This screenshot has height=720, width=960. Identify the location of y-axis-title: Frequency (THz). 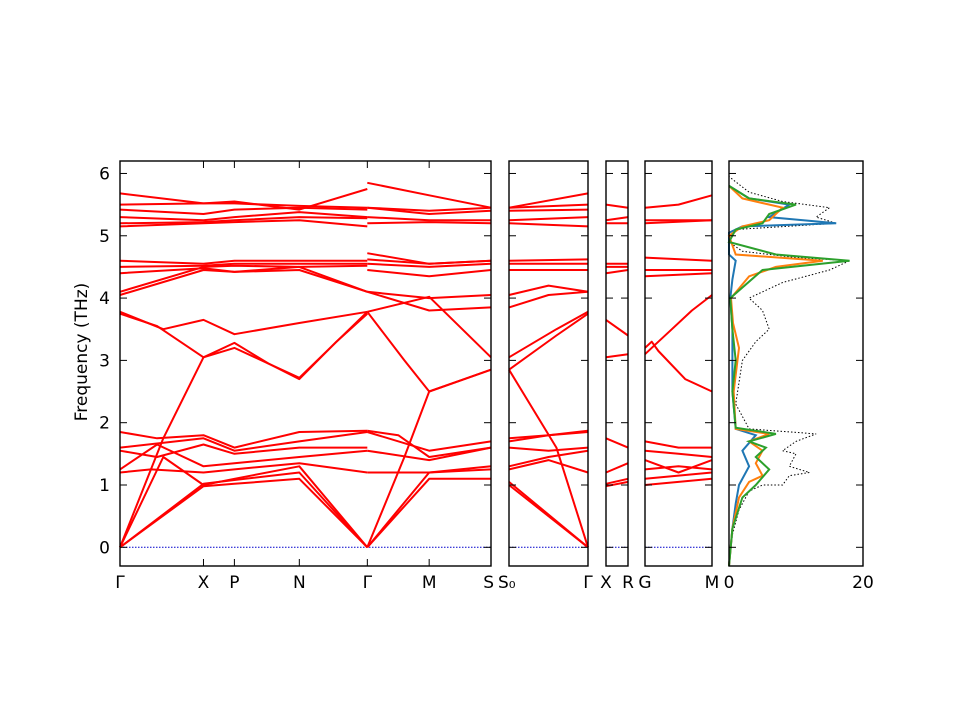
(82, 352).